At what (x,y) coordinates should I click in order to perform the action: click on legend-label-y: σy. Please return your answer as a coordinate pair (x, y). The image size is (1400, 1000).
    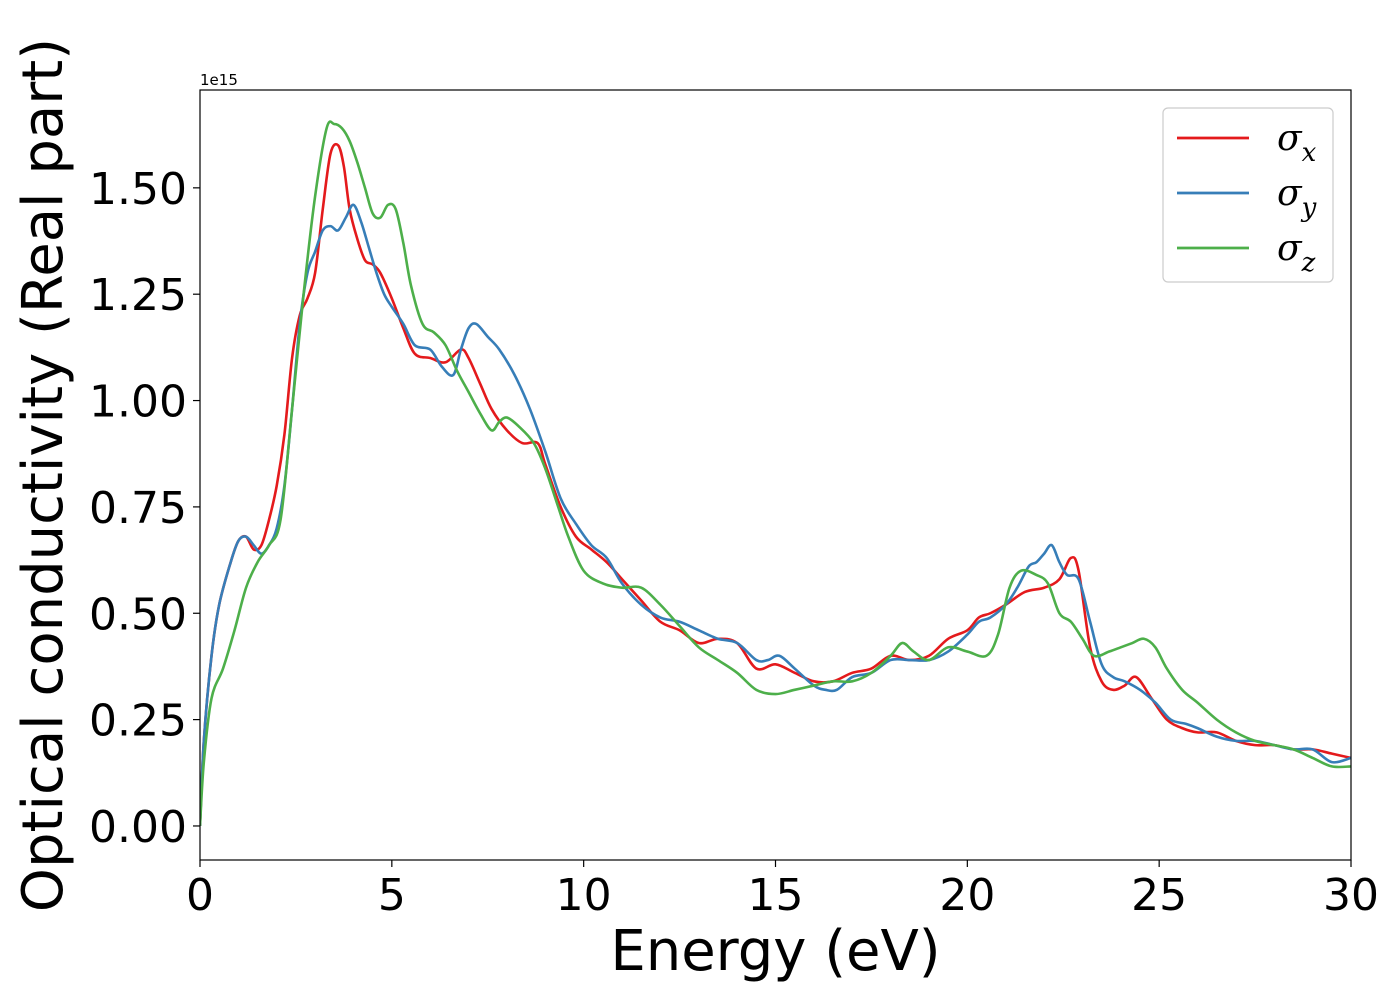
    Looking at the image, I should click on (1297, 198).